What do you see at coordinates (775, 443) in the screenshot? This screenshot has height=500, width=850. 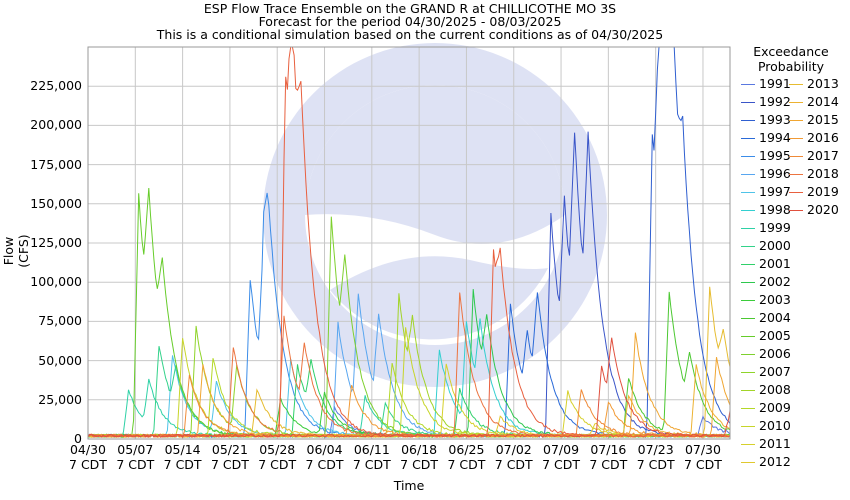 I see `legend-label: 2011` at bounding box center [775, 443].